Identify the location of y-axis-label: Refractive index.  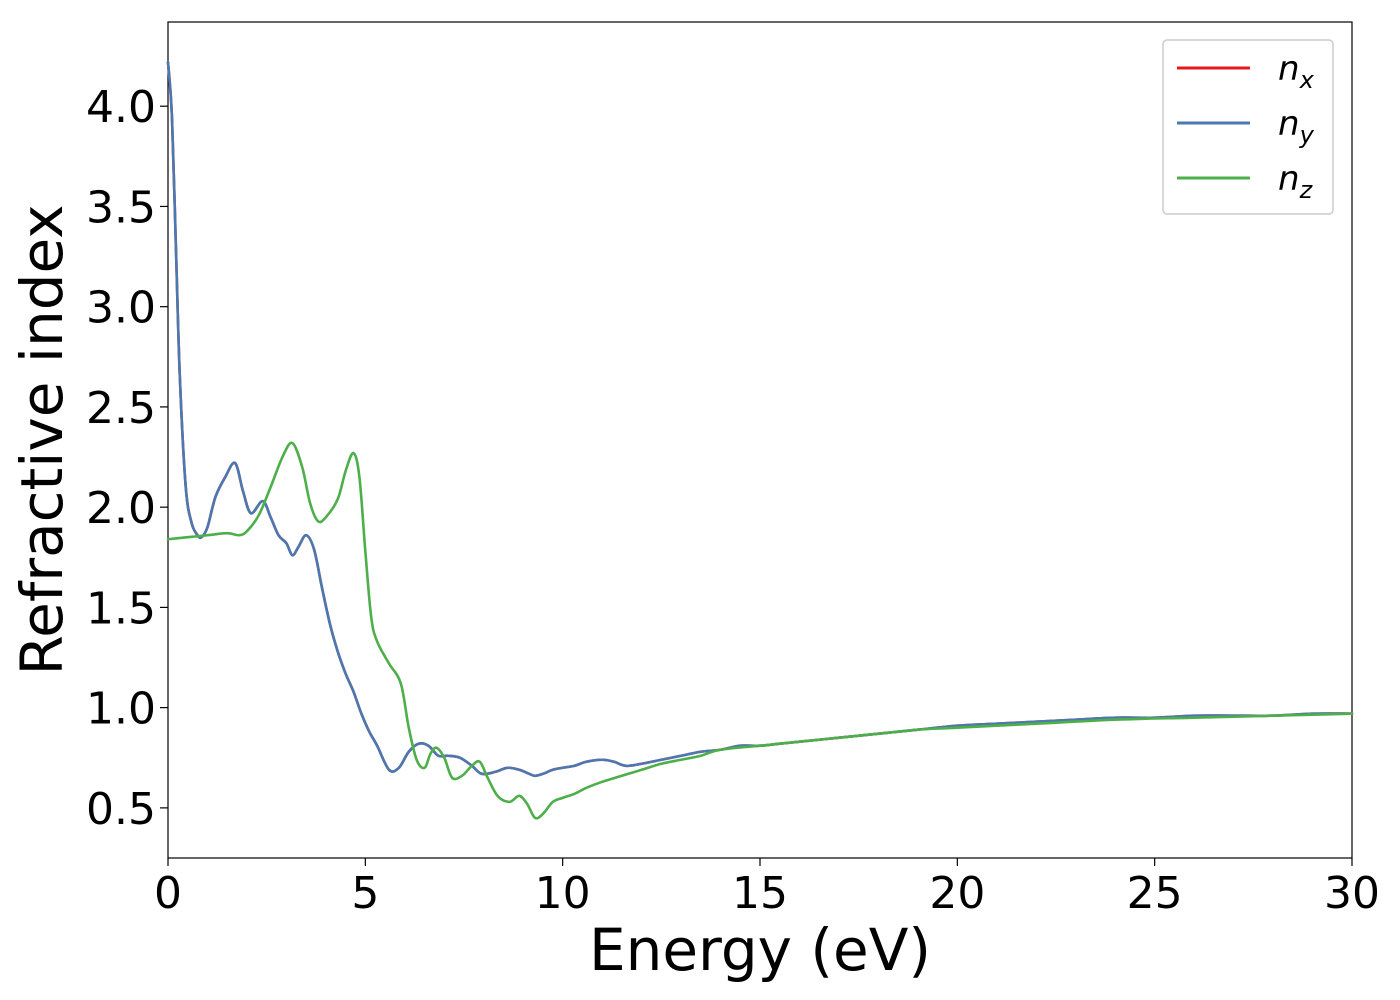
(42, 439).